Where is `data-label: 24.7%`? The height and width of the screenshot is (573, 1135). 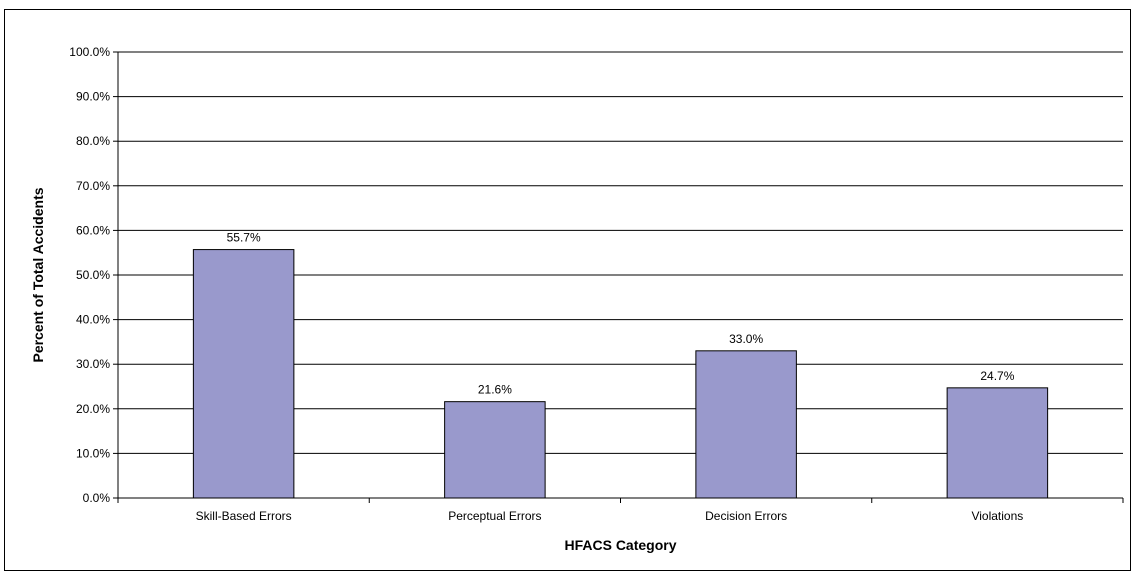
data-label: 24.7% is located at coordinates (997, 376).